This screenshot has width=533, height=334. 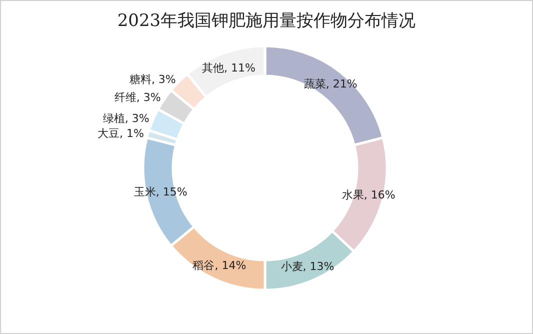 What do you see at coordinates (219, 265) in the screenshot?
I see `slice-label: 稻谷, 14%` at bounding box center [219, 265].